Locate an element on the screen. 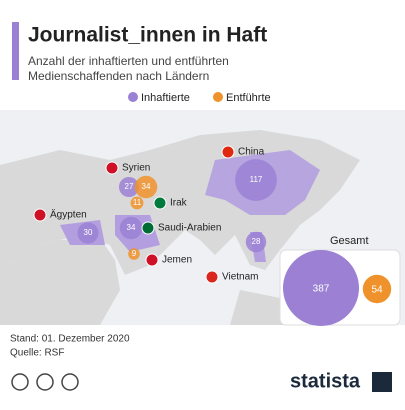 The image size is (405, 410). bubble-value: 117 is located at coordinates (256, 179).